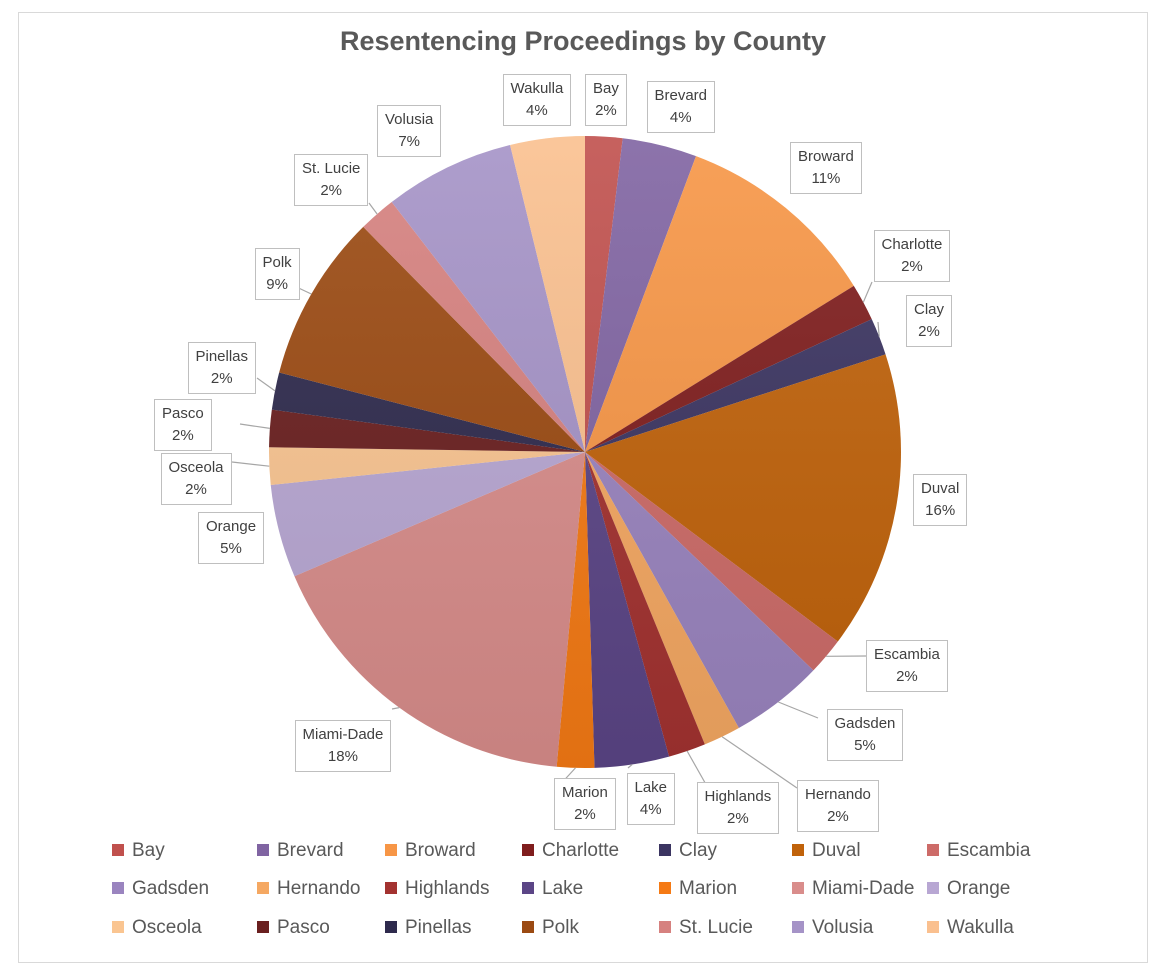 This screenshot has width=1166, height=975. What do you see at coordinates (838, 794) in the screenshot?
I see `data-label-category: Hernando` at bounding box center [838, 794].